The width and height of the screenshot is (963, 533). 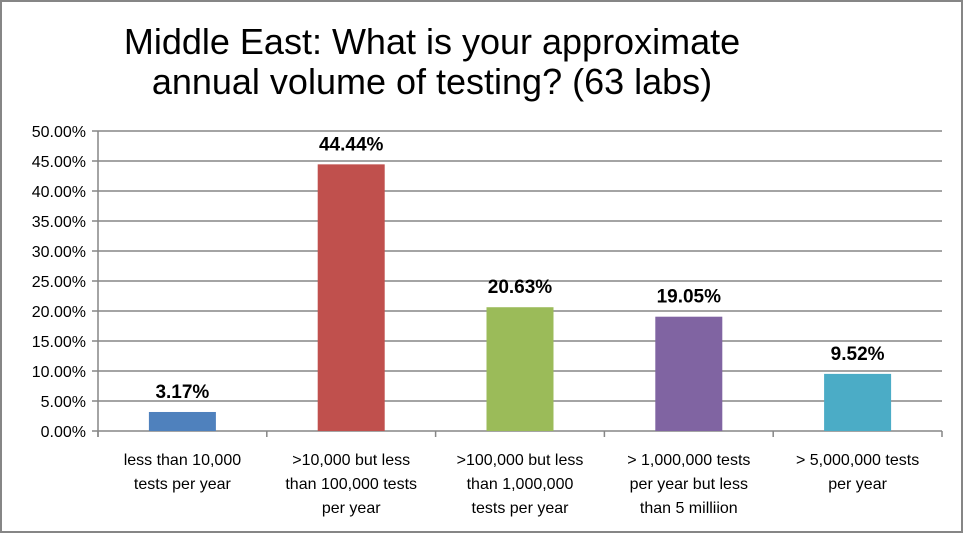 I want to click on x-category-label: > 1,000,000 tests, so click(x=688, y=460).